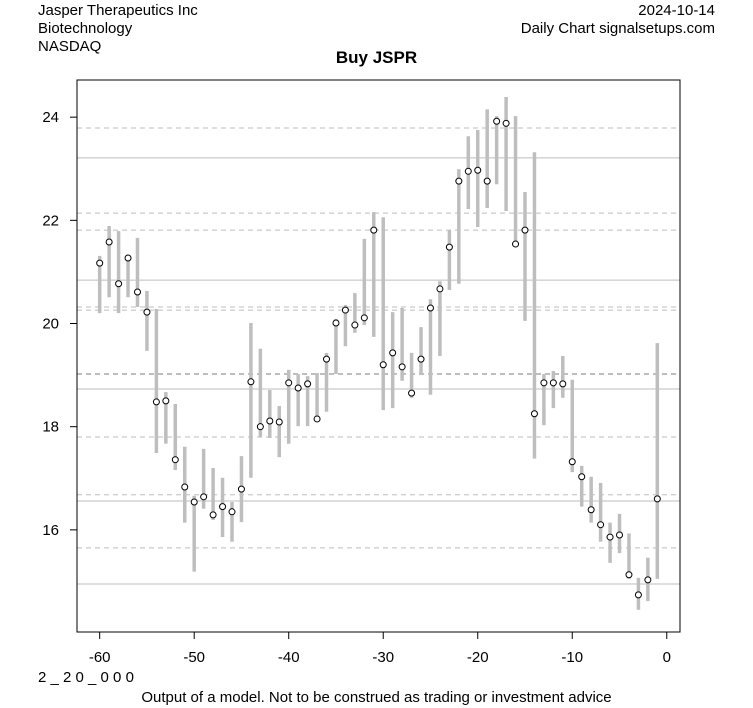  What do you see at coordinates (383, 657) in the screenshot?
I see `x-tick-label: -30` at bounding box center [383, 657].